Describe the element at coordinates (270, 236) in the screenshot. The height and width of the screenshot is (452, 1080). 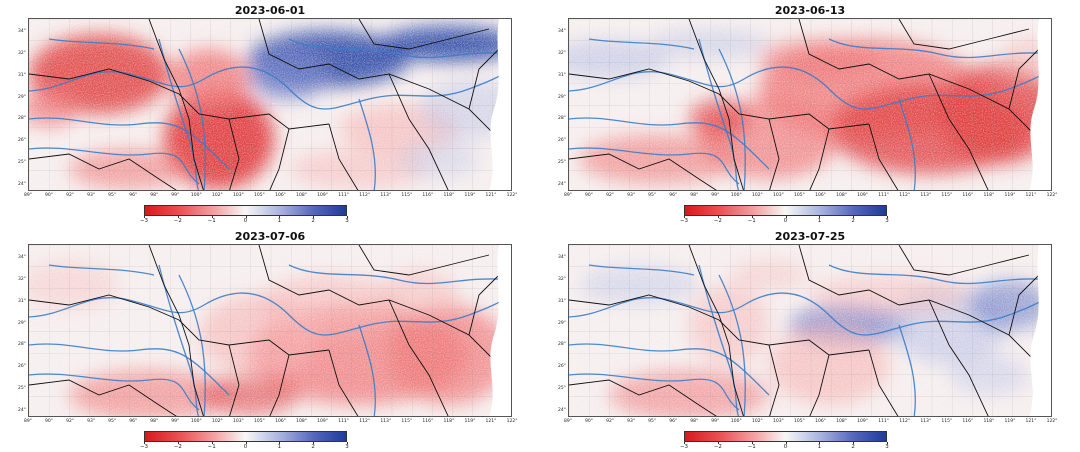
I see `panel-title: 2023-07-06` at that location.